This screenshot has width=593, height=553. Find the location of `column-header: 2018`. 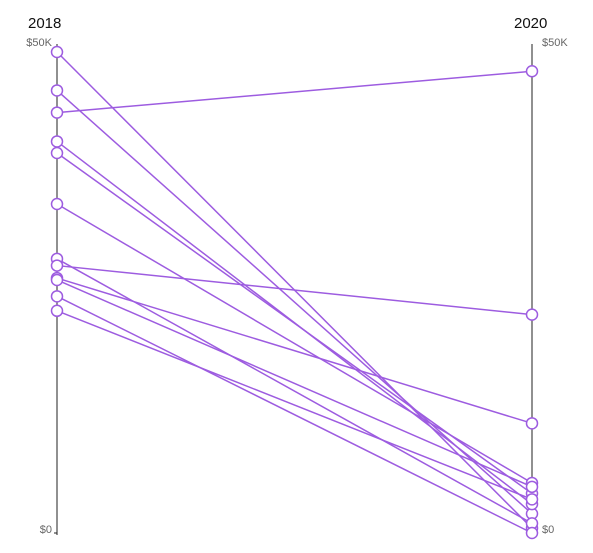

column-header: 2018 is located at coordinates (44, 23).